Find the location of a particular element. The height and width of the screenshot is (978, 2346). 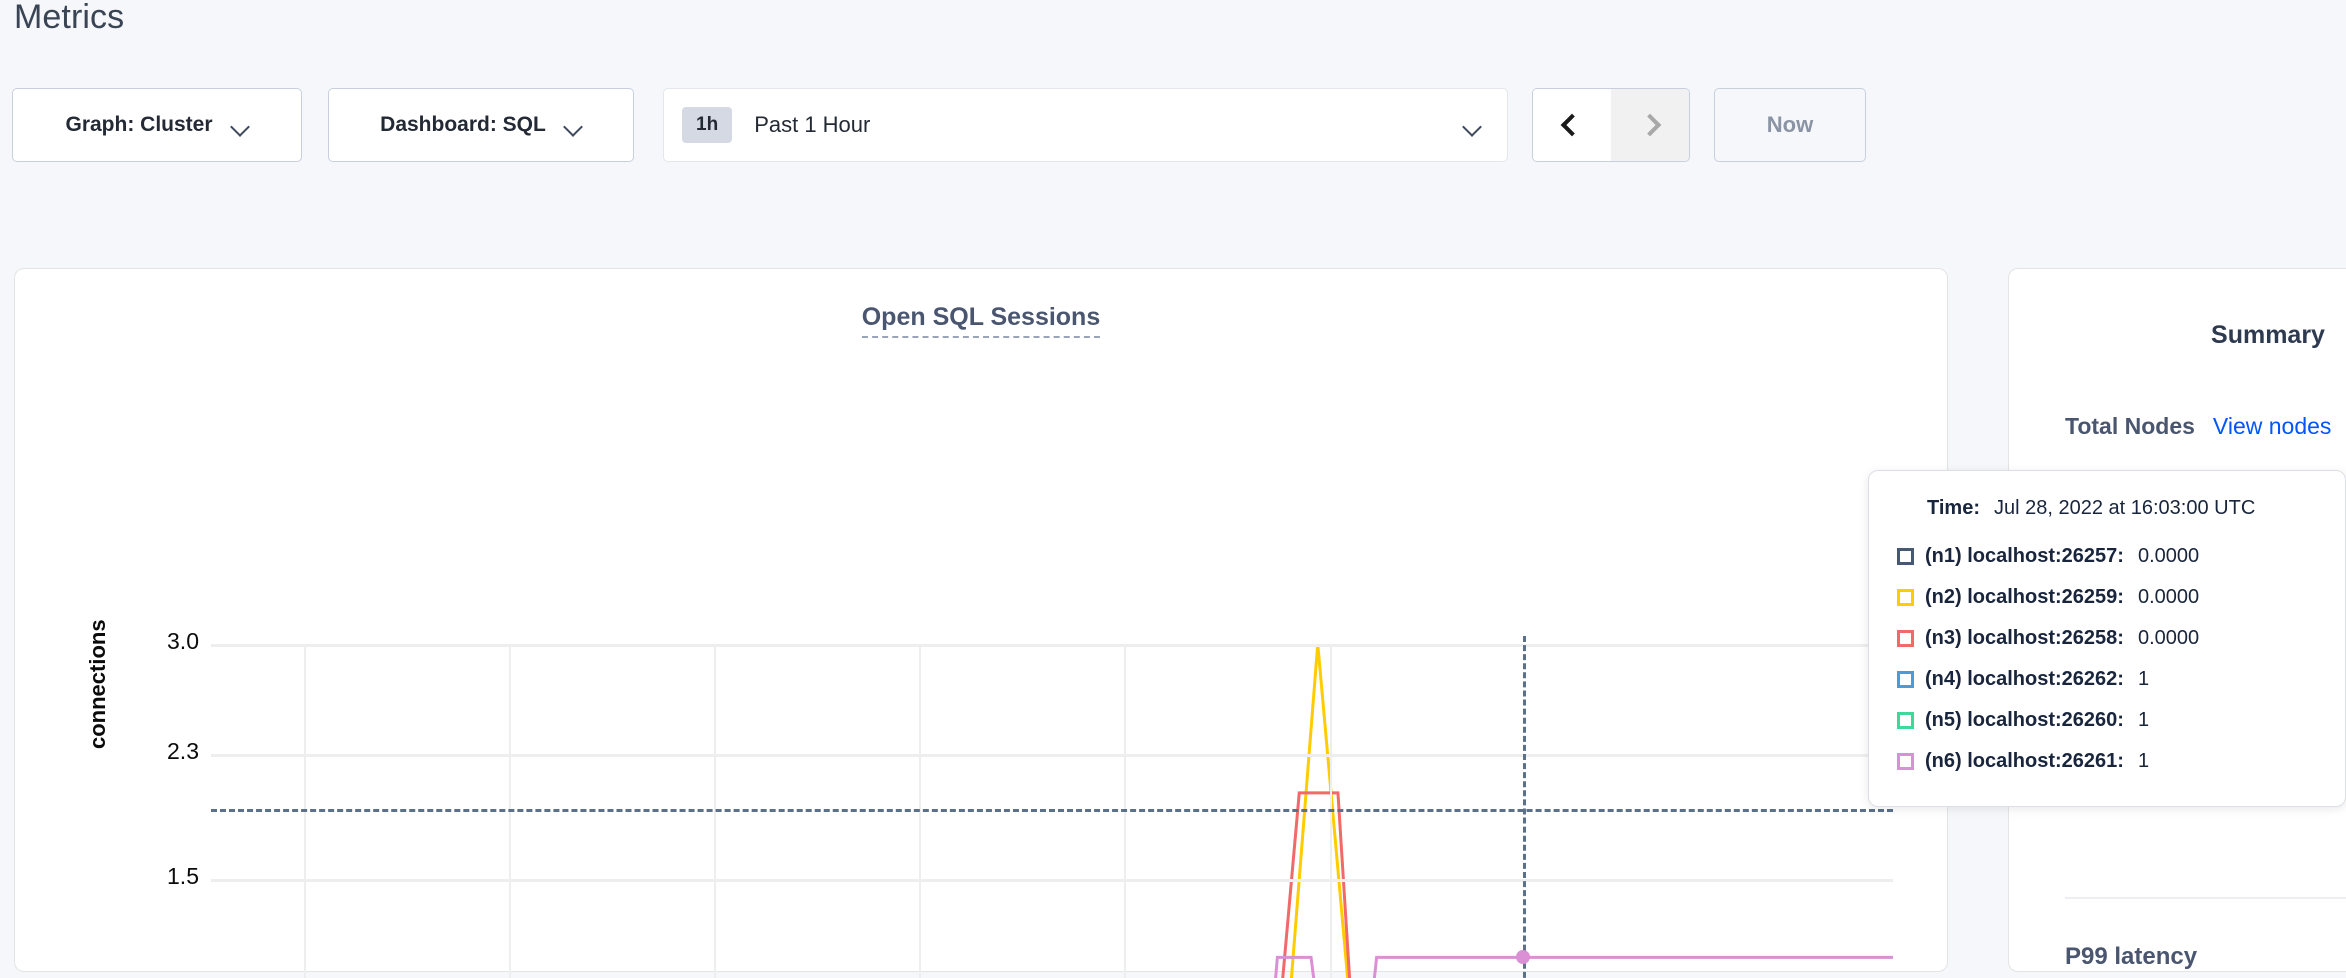

chart-series-svg is located at coordinates (1583, 811).